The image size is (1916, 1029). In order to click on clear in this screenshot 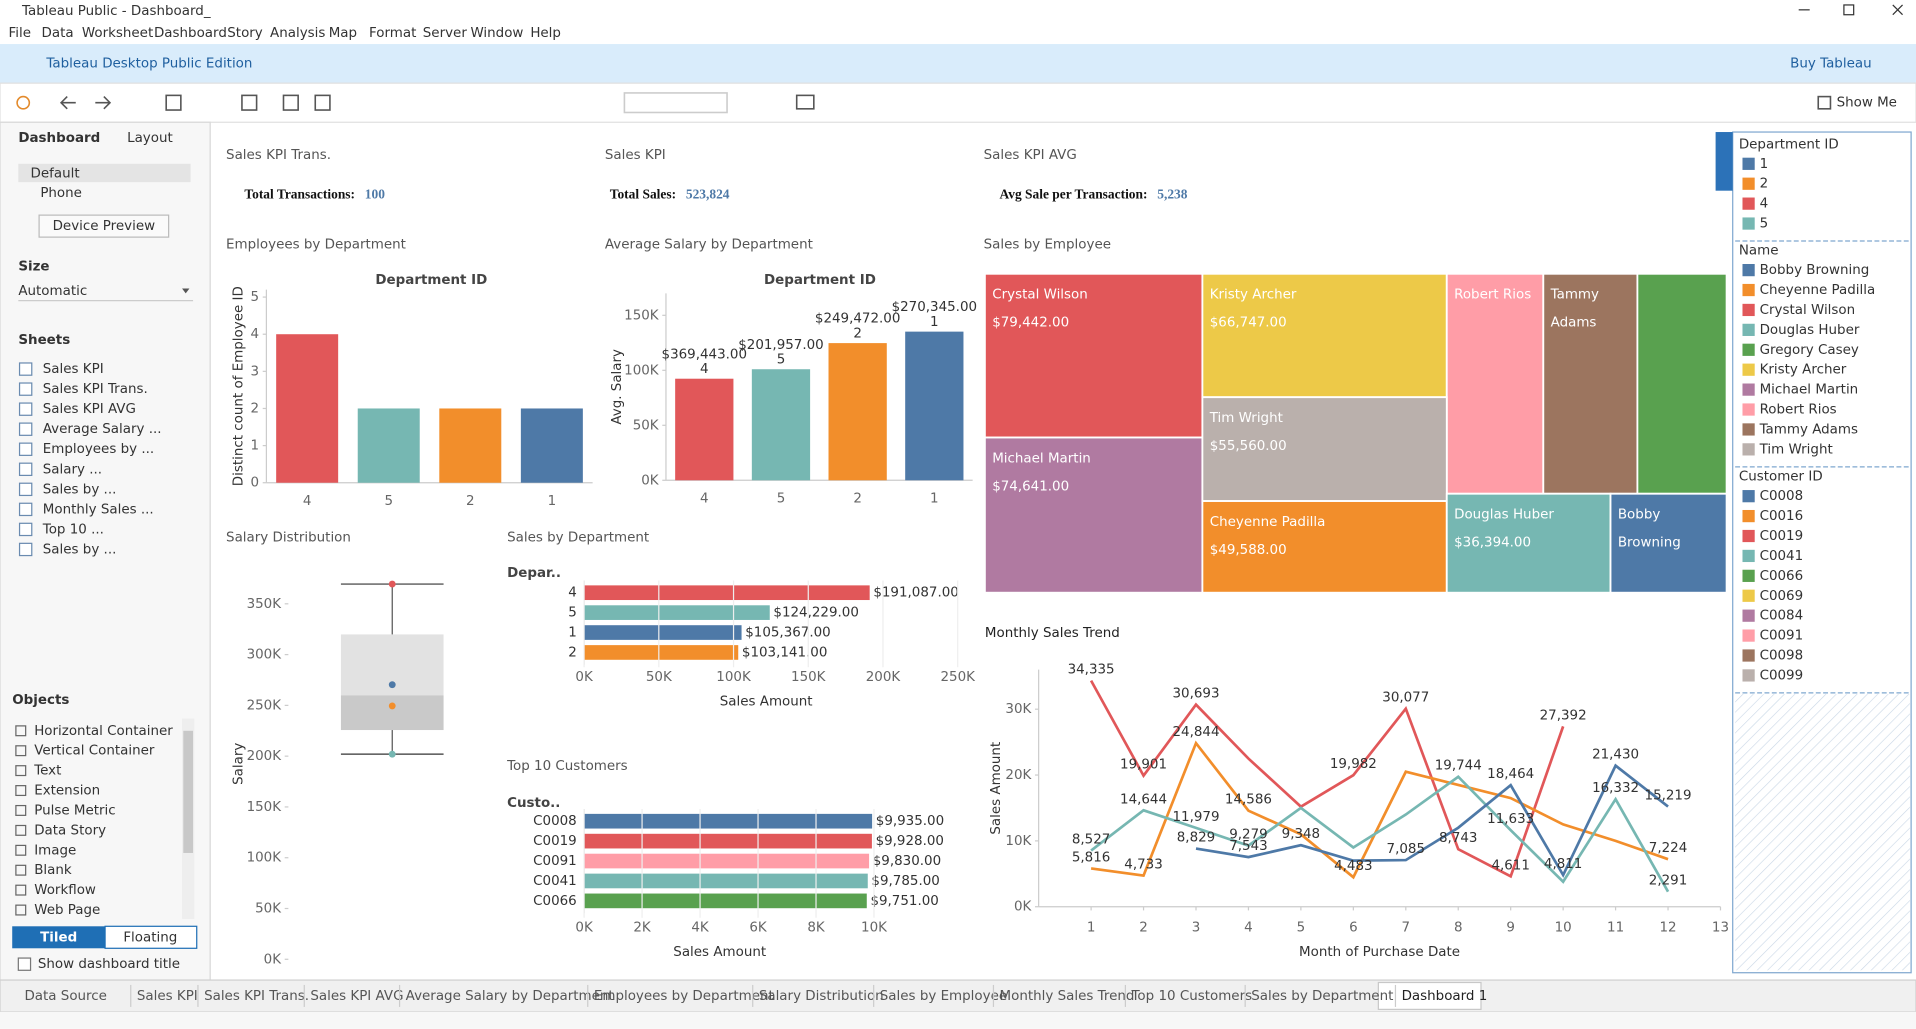, I will do `click(322, 102)`.